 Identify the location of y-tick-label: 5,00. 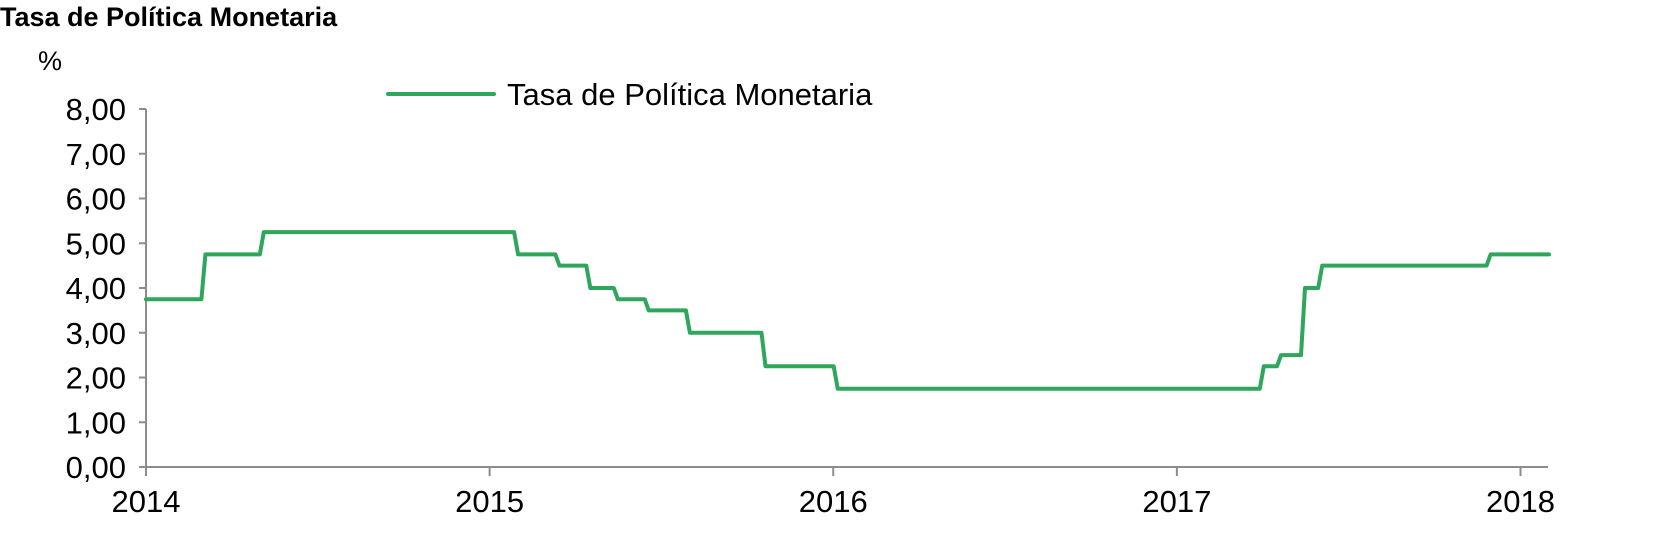
(96, 243).